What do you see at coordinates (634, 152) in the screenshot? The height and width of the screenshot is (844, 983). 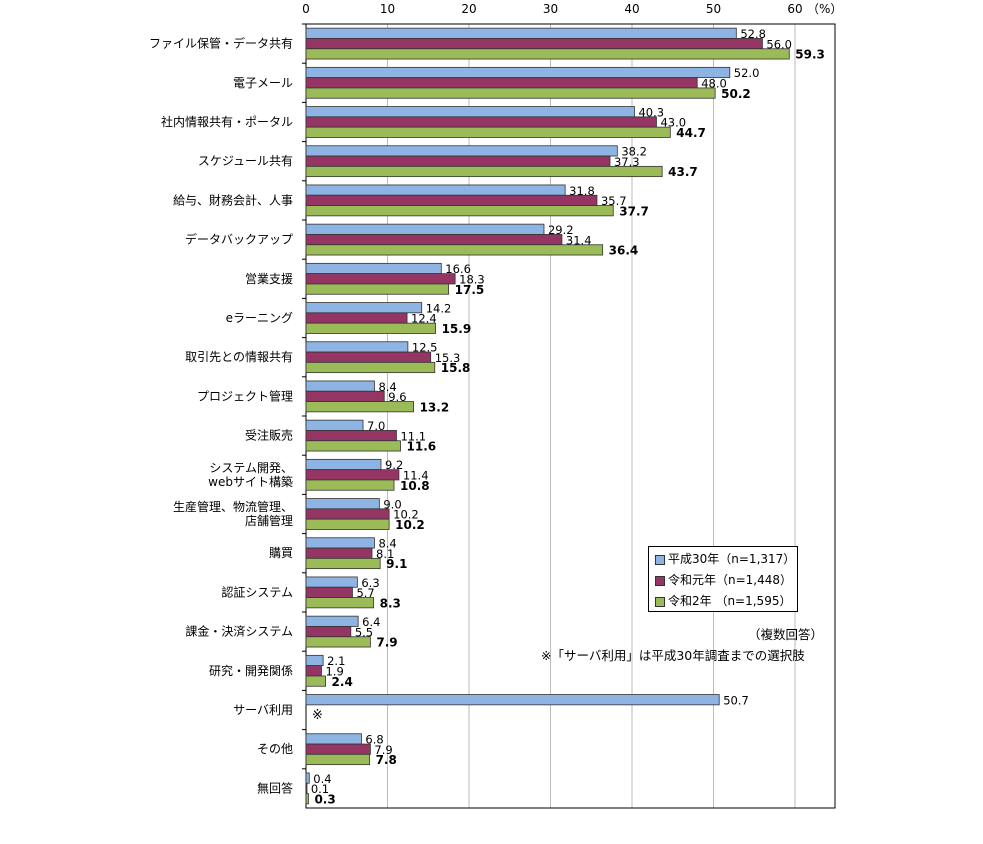 I see `data-label: 38.2` at bounding box center [634, 152].